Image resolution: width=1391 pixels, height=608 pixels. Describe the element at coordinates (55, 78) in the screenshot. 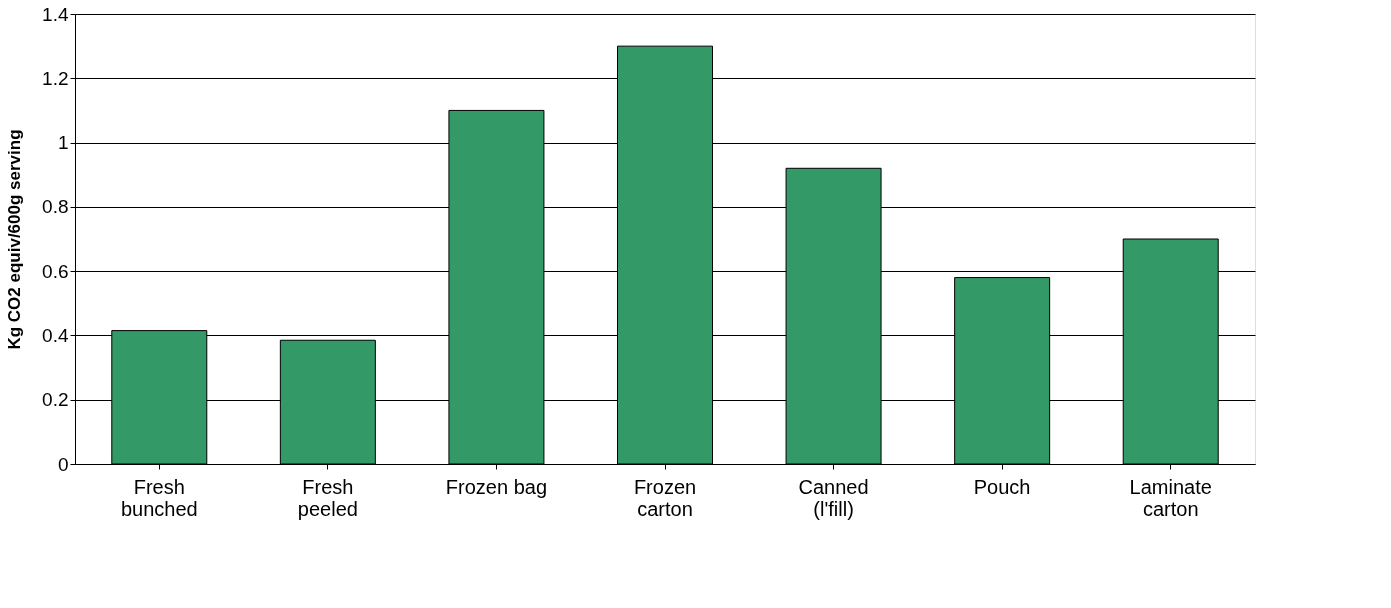

I see `y-tick-label: 1.2` at that location.